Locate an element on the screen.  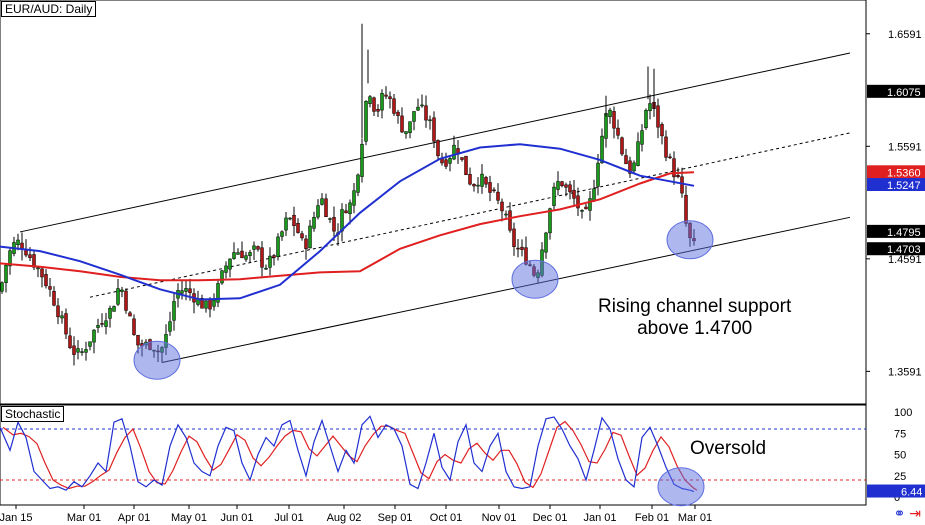
price-marker-label: 1.6075 is located at coordinates (904, 93).